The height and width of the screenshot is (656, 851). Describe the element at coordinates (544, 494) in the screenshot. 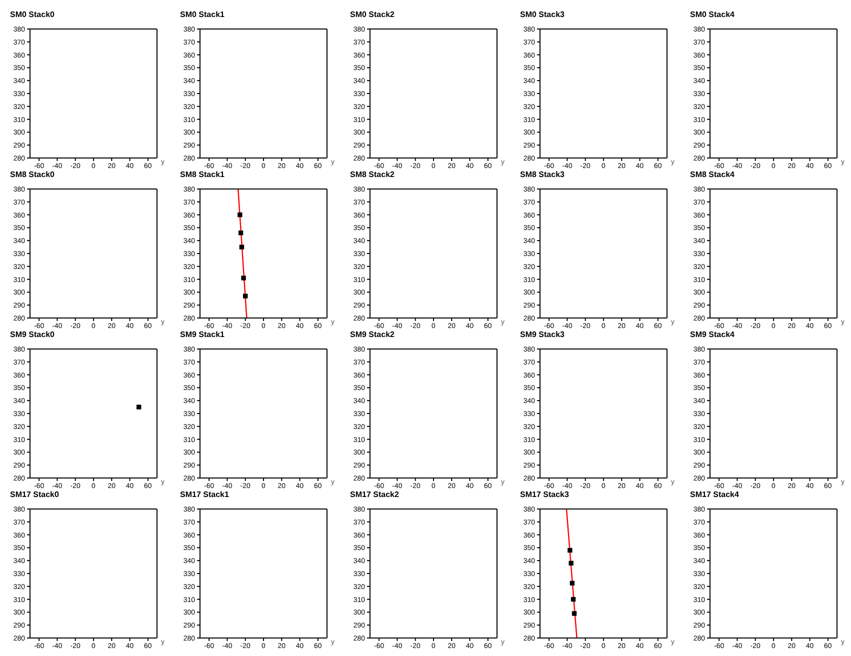

I see `chart-title: SM17 Stack3` at that location.